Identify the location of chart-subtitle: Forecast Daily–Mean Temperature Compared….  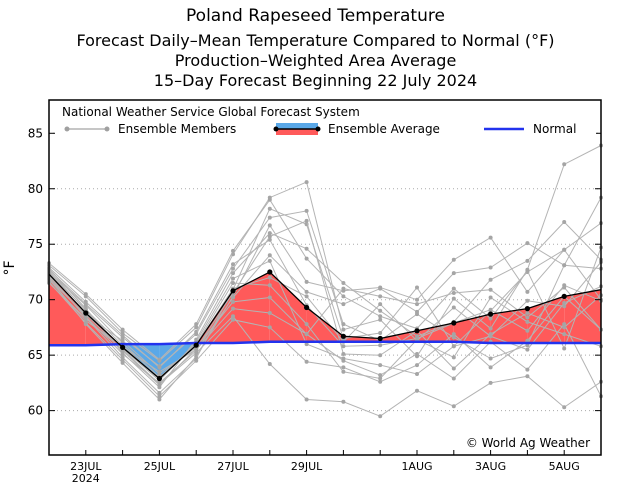
(315, 40).